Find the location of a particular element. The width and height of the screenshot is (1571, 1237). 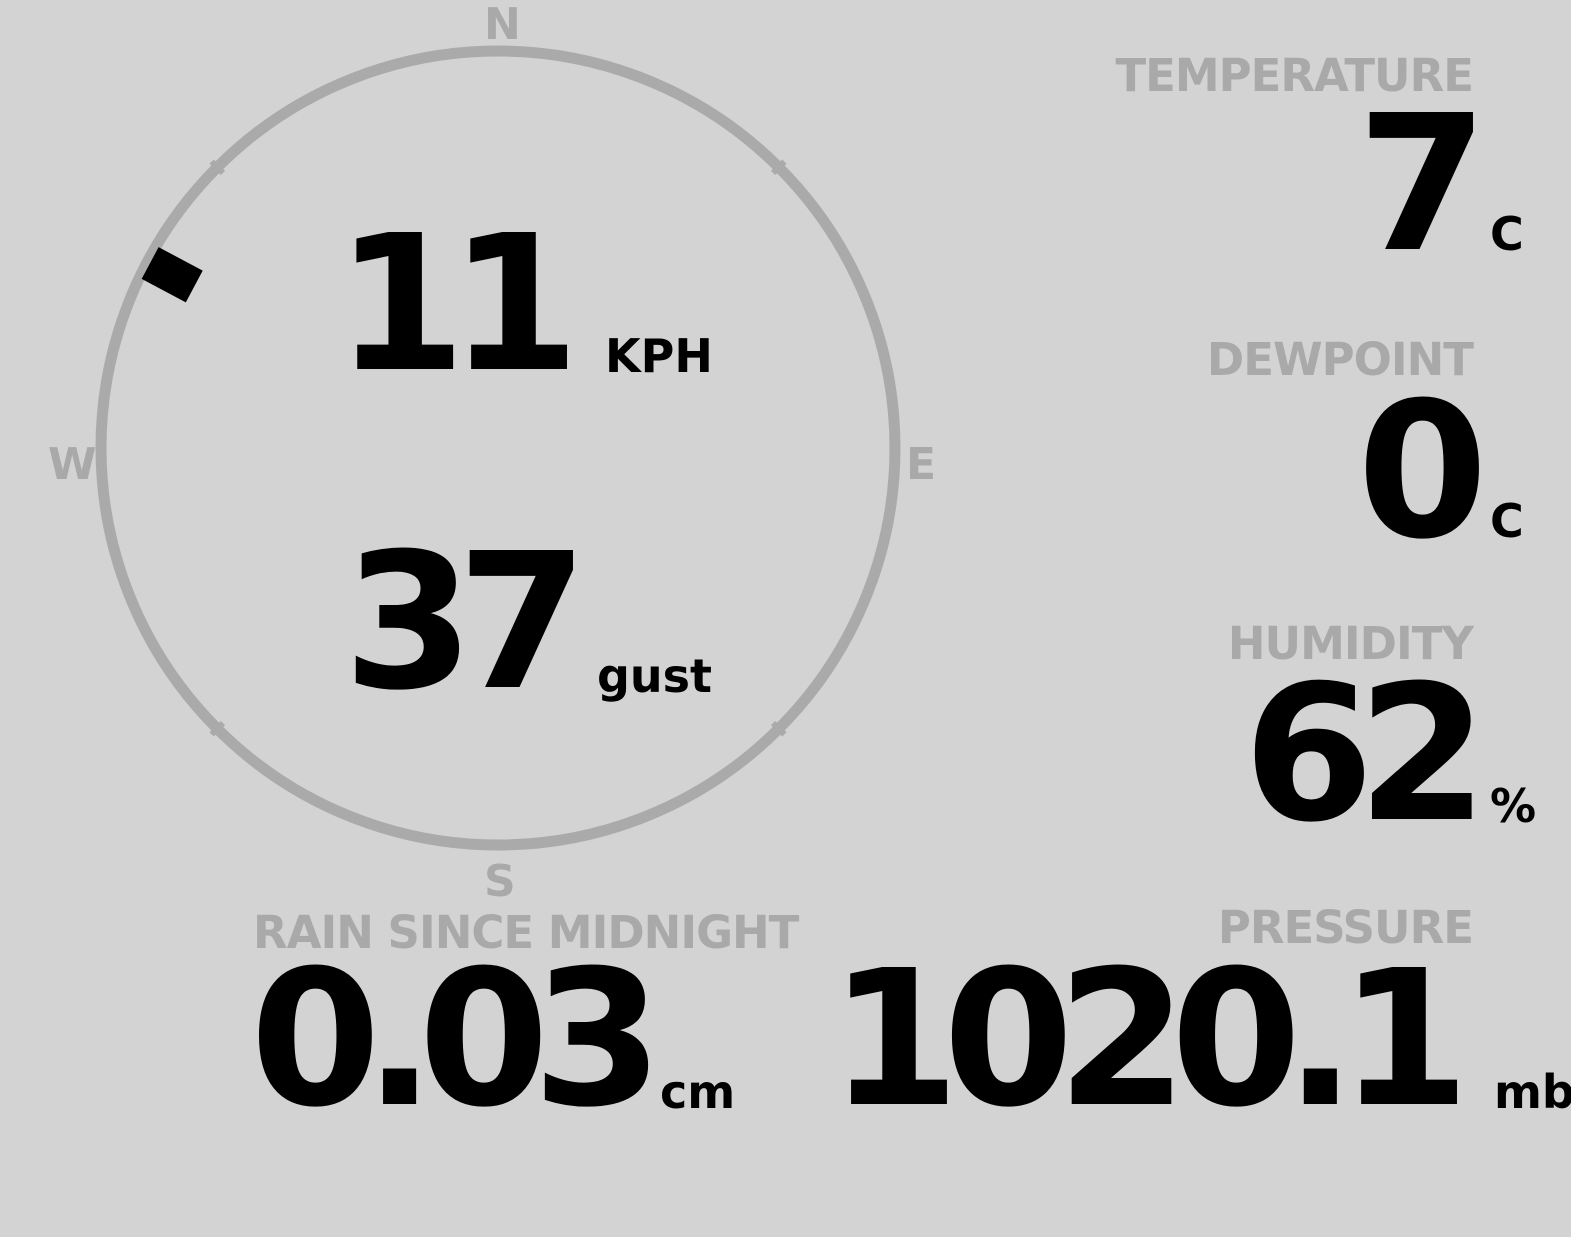

wind-gust-value: 37 is located at coordinates (465, 622).